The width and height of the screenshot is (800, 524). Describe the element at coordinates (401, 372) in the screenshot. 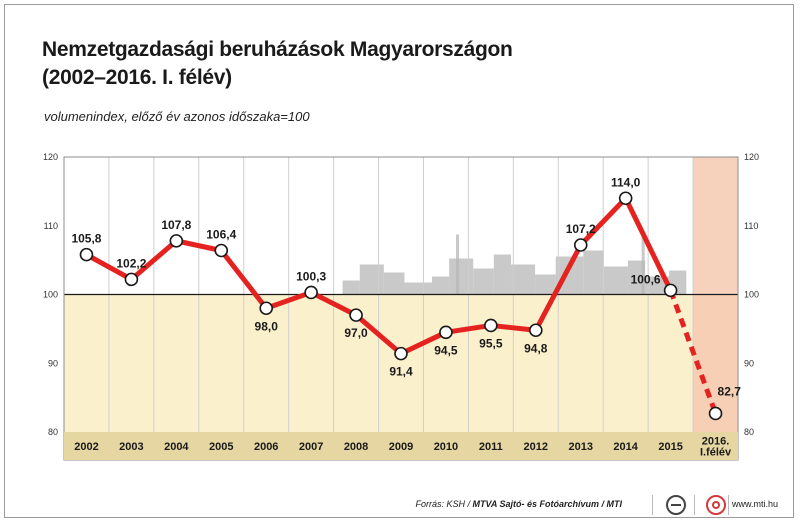

I see `data-label: 91,4` at that location.